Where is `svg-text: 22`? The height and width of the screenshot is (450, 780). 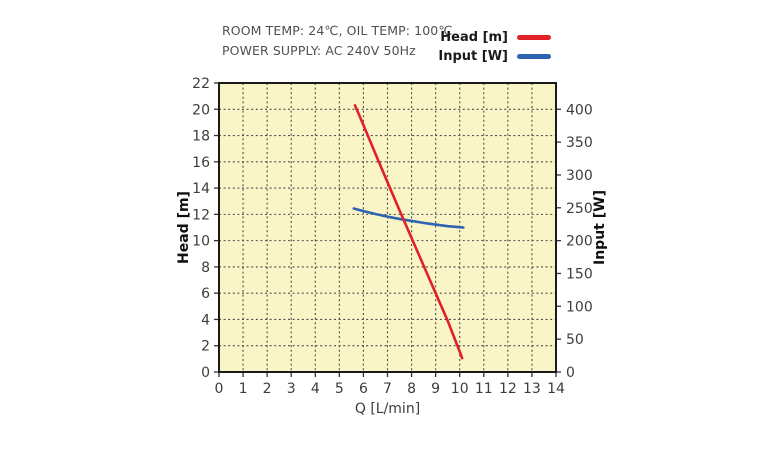 svg-text: 22 is located at coordinates (201, 84).